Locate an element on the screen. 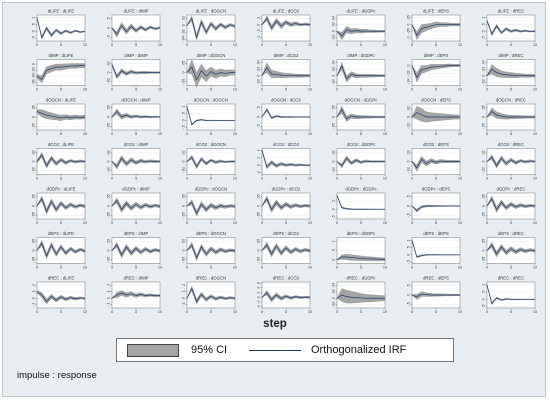 This screenshot has width=550, height=401. panel-title: dOGCN : dGDPc is located at coordinates (362, 100).